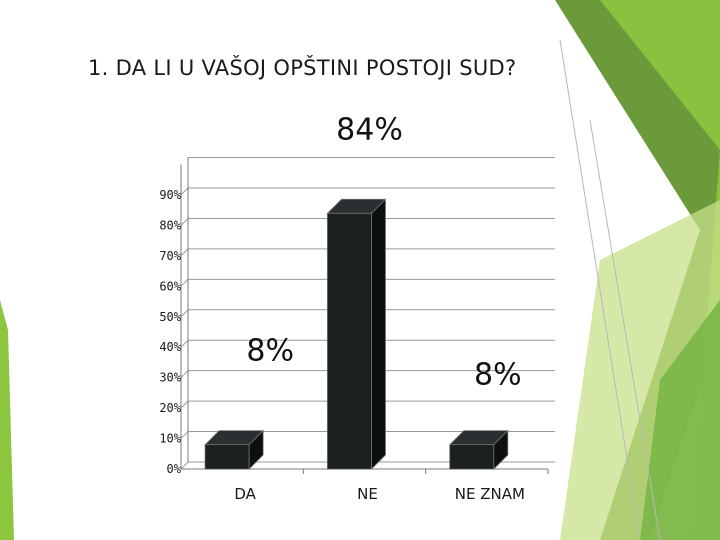  Describe the element at coordinates (170, 225) in the screenshot. I see `y-tick-label: 80%` at that location.